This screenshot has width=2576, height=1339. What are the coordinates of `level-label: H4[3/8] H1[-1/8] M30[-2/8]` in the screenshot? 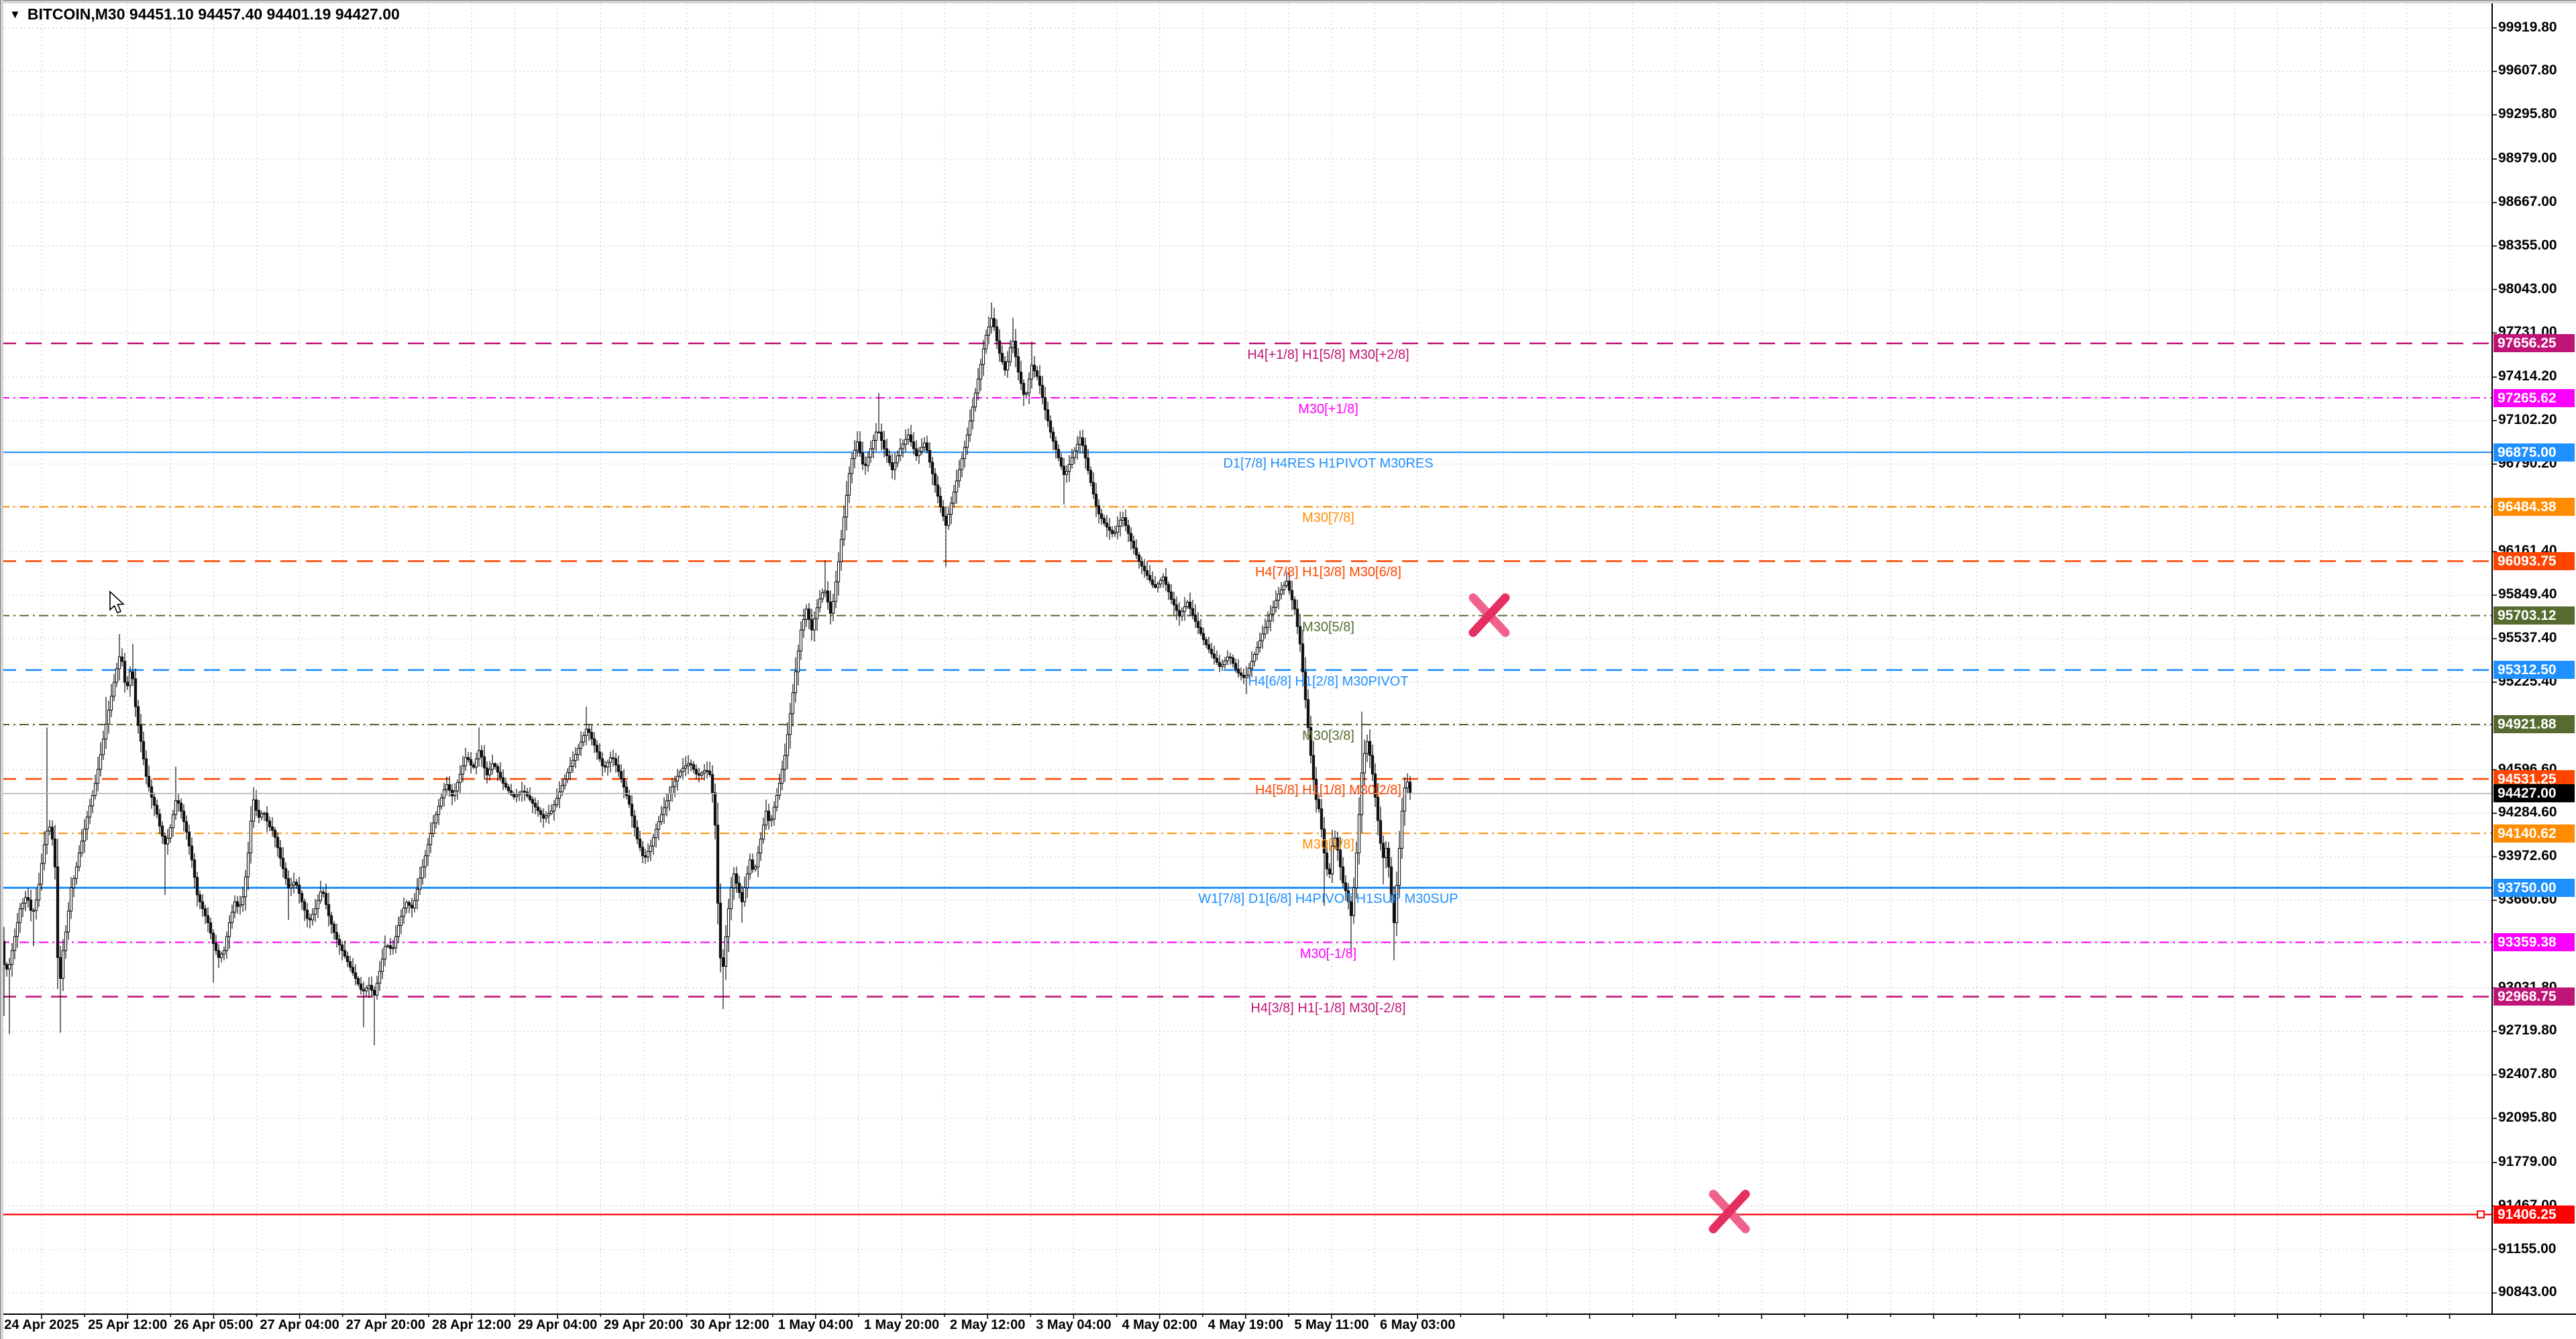 It's located at (1328, 1008).